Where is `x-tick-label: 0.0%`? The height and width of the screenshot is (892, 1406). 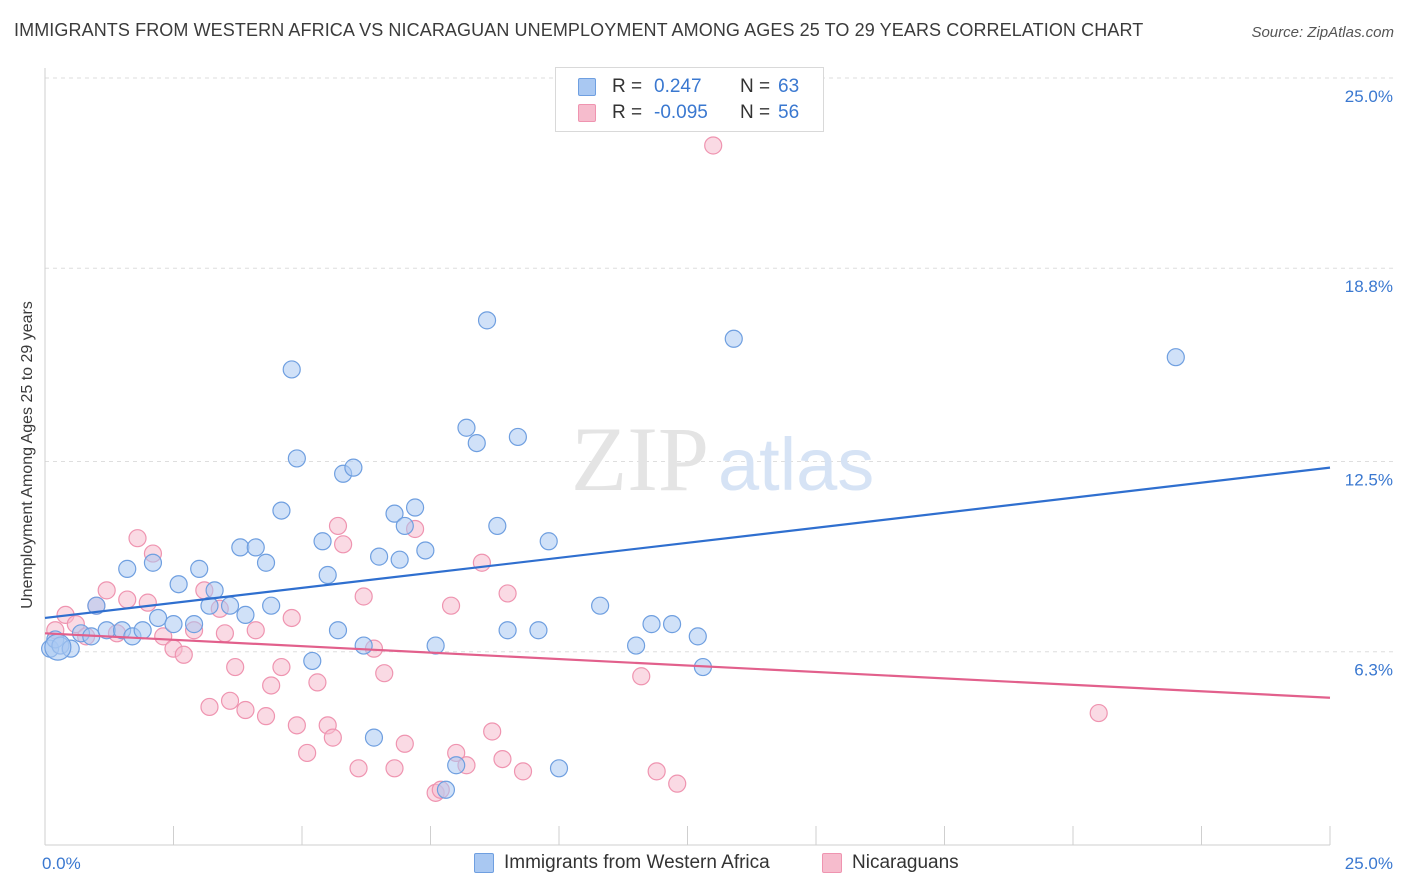 x-tick-label: 0.0% is located at coordinates (61, 863).